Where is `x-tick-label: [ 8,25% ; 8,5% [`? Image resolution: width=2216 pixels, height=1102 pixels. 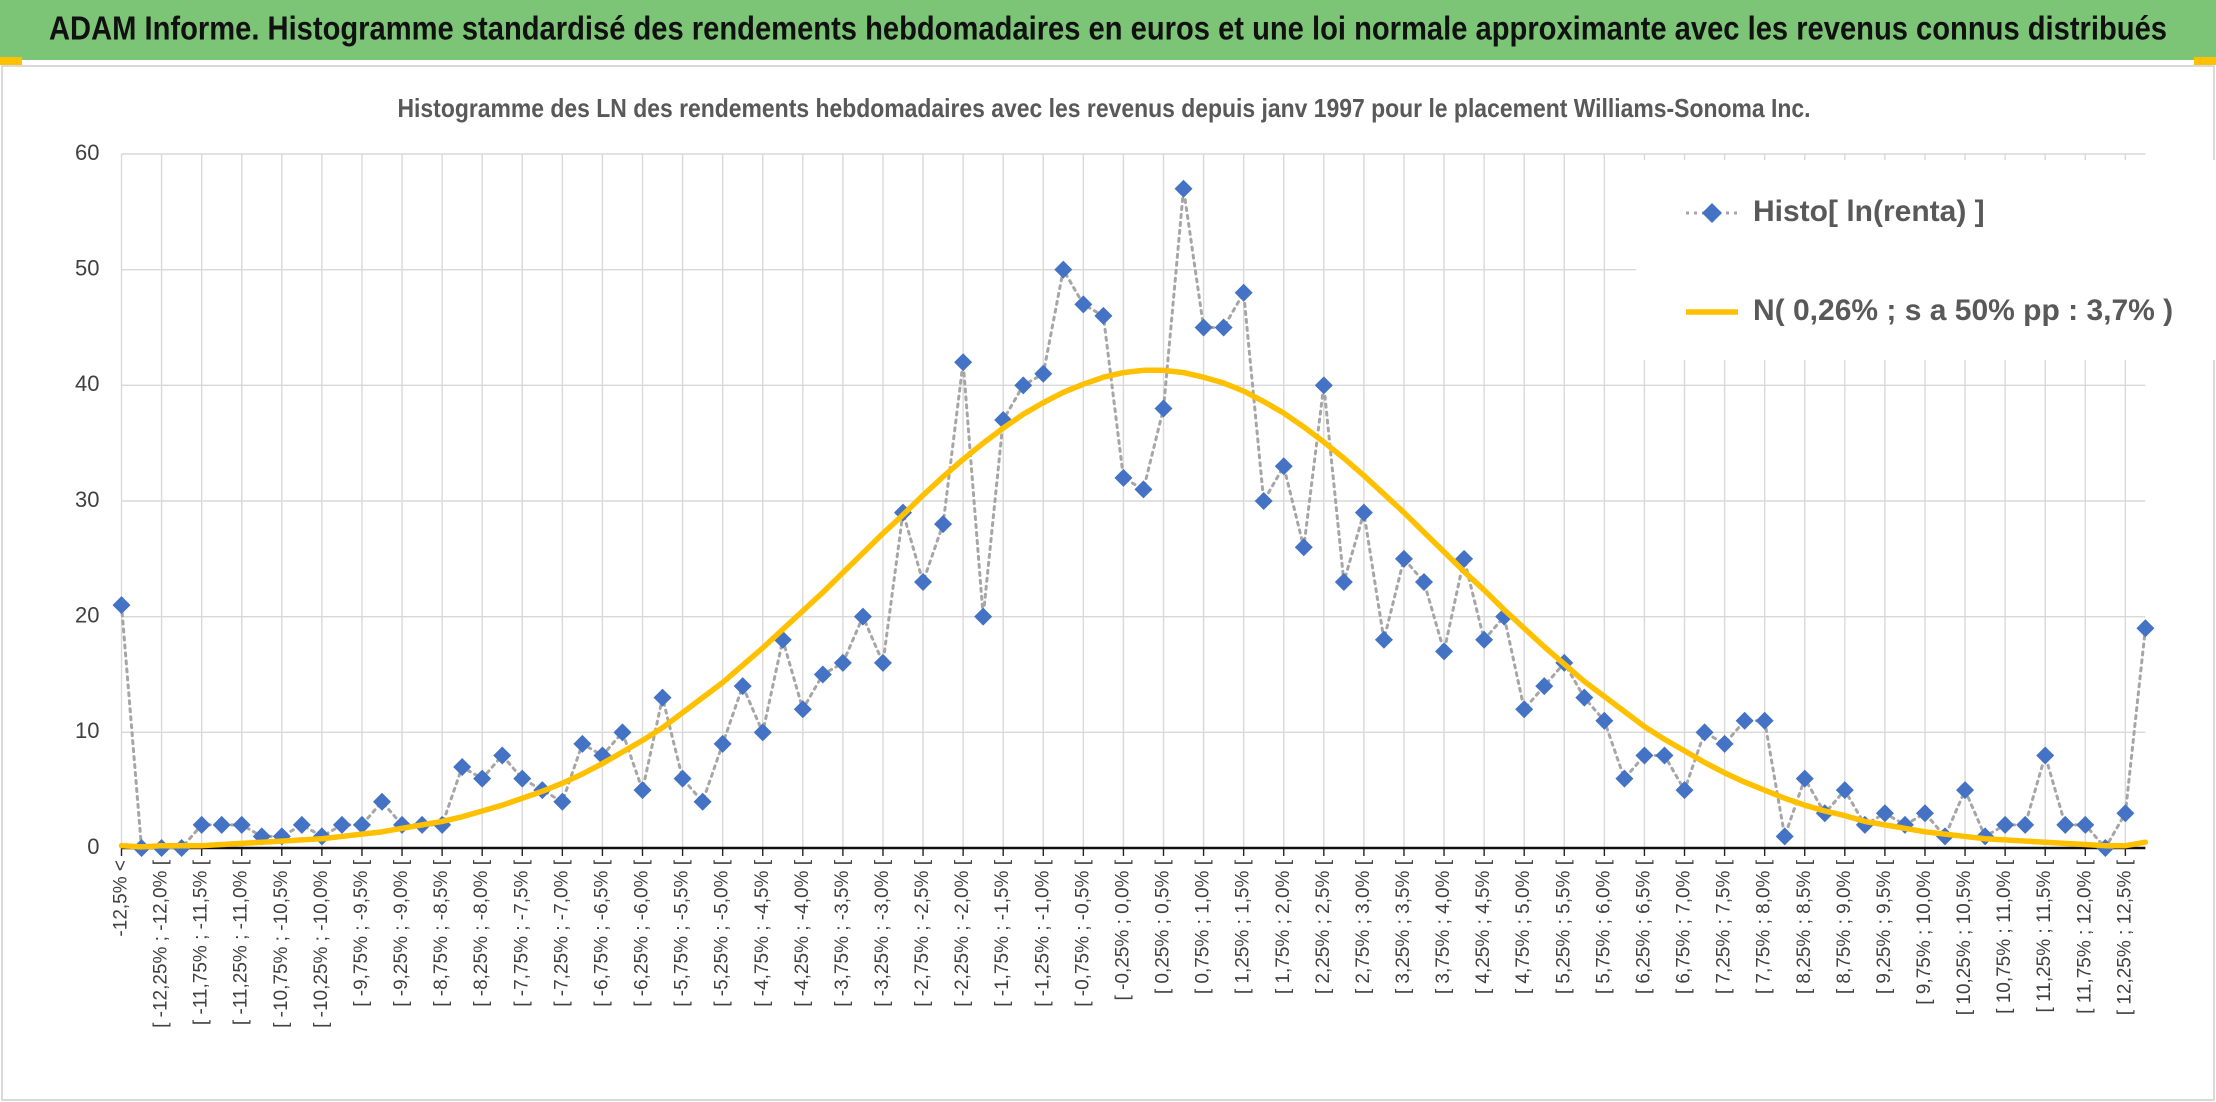 x-tick-label: [ 8,25% ; 8,5% [ is located at coordinates (1804, 926).